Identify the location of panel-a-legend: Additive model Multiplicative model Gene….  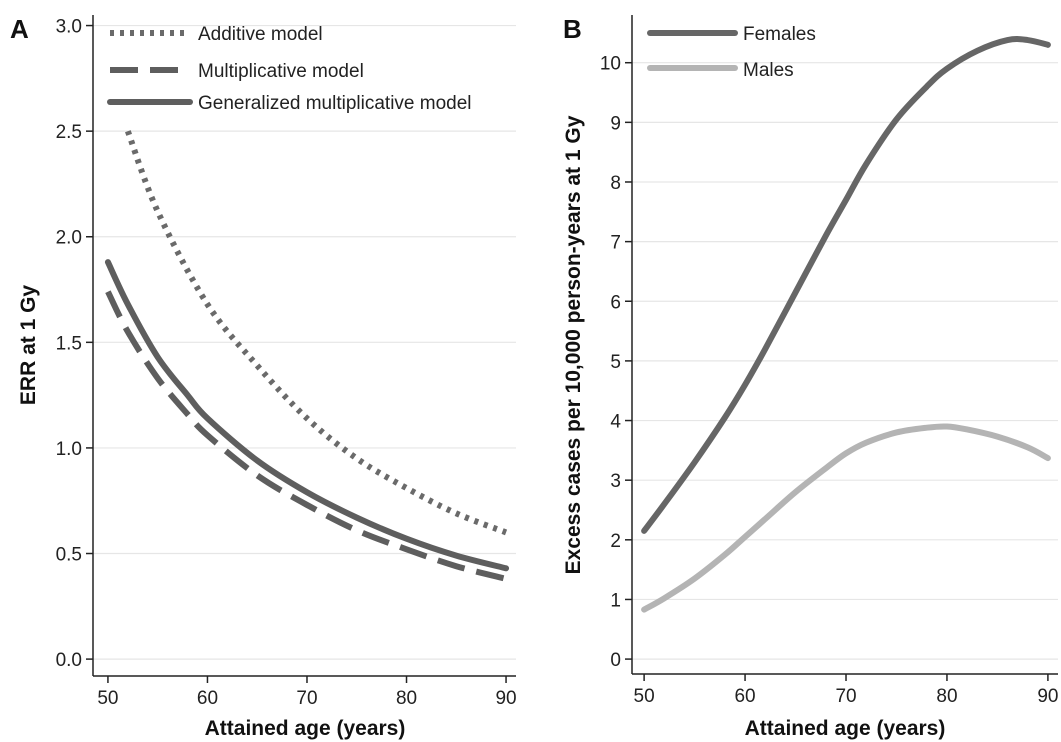
(289, 69).